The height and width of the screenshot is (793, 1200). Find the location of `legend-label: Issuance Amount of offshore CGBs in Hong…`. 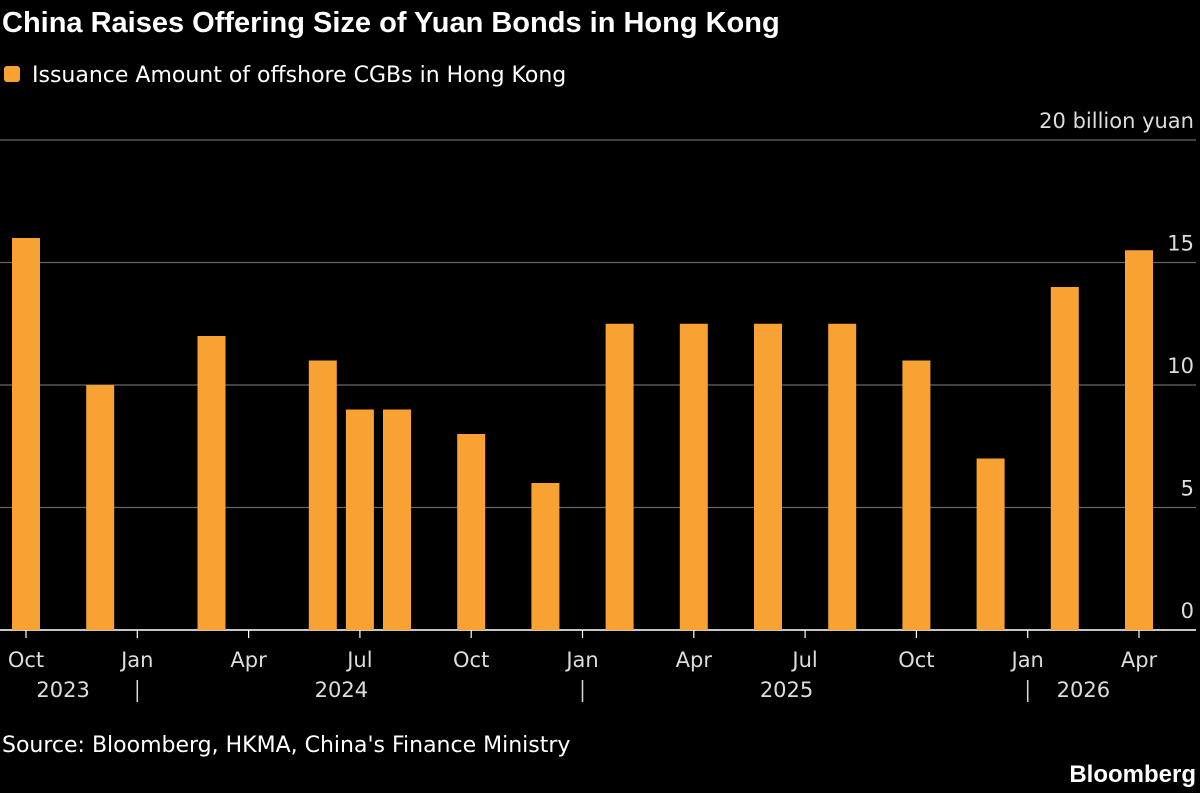

legend-label: Issuance Amount of offshore CGBs in Hong… is located at coordinates (299, 75).